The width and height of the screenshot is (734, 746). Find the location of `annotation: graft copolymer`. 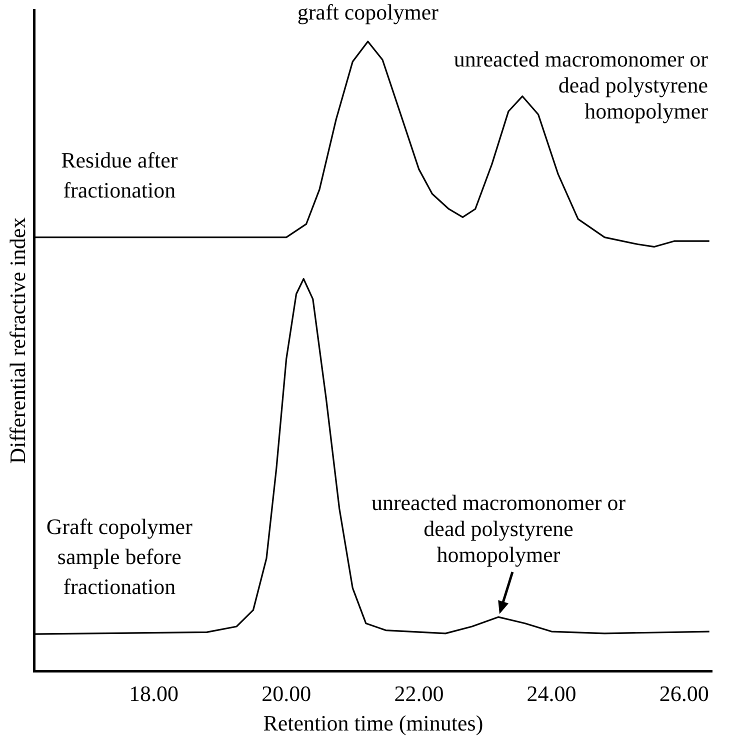

annotation: graft copolymer is located at coordinates (368, 12).